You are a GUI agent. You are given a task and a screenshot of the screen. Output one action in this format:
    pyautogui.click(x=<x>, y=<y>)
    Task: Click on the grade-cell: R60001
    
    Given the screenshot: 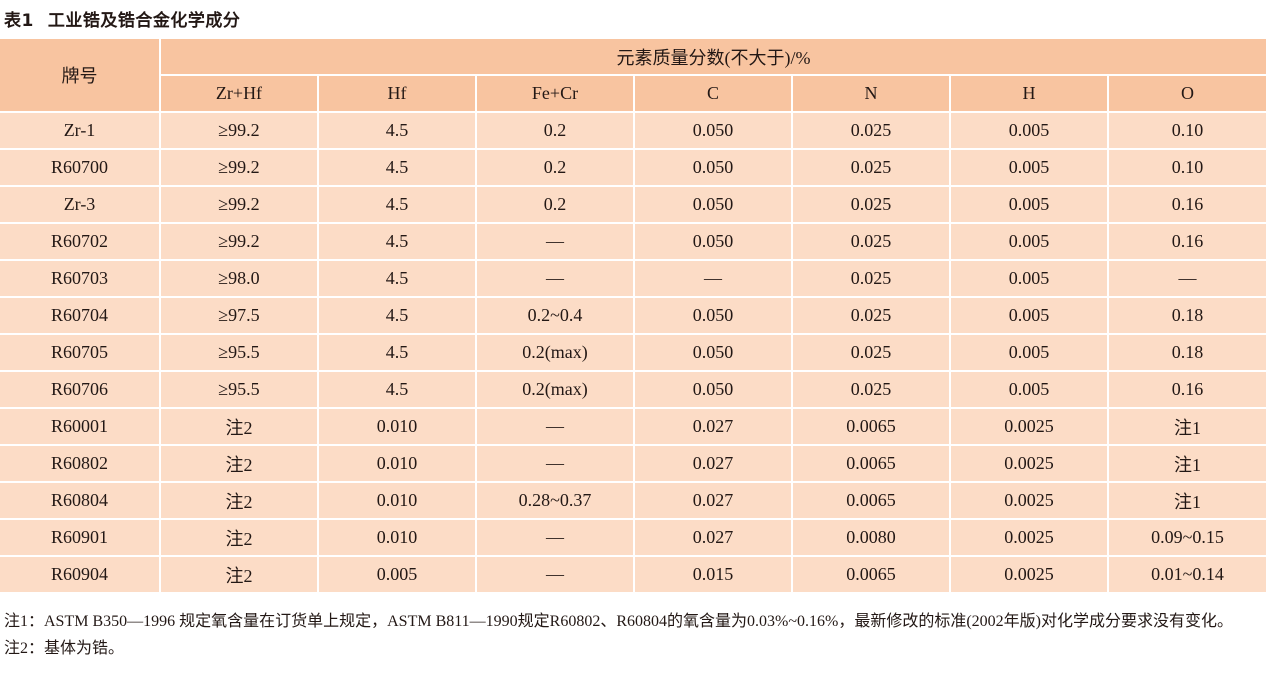 What is the action you would take?
    pyautogui.click(x=80, y=426)
    